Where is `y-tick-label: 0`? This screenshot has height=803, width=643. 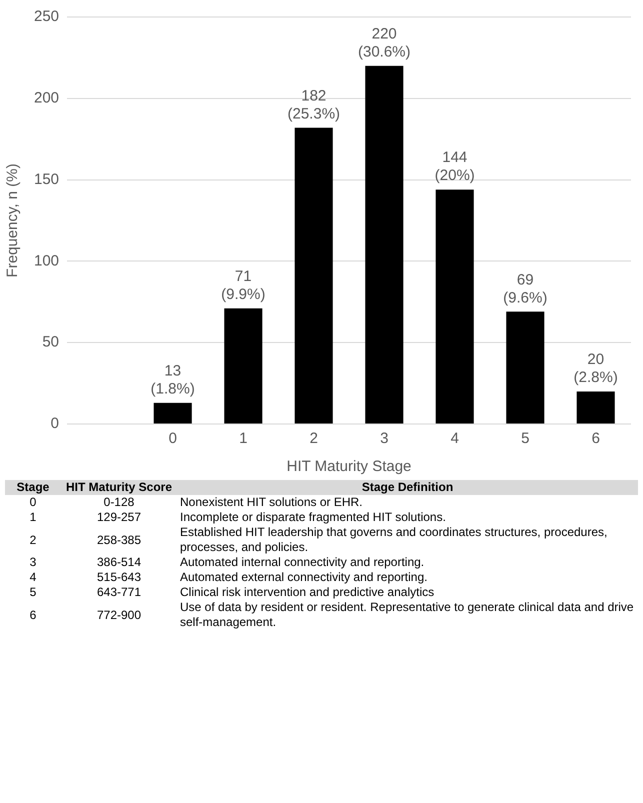 y-tick-label: 0 is located at coordinates (55, 423).